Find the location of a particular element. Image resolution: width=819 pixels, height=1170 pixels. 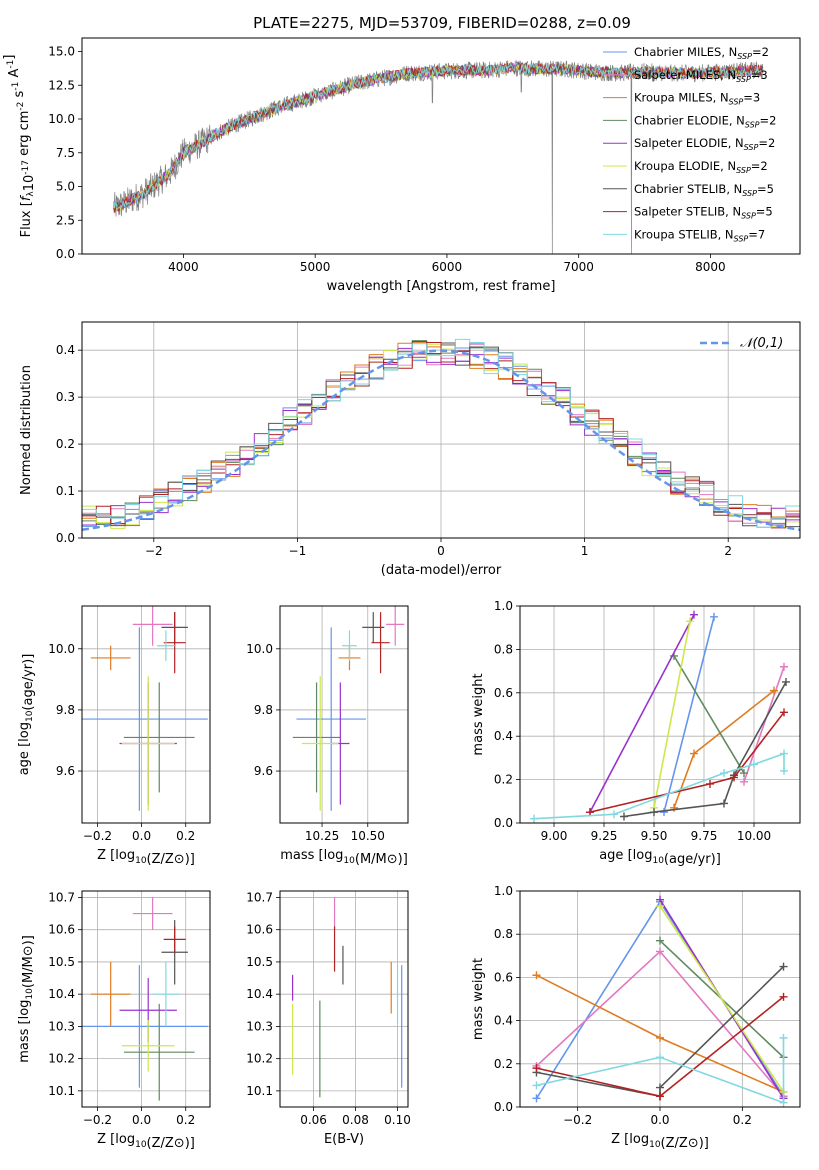

y-tick-label: 9.6 is located at coordinates (263, 771).